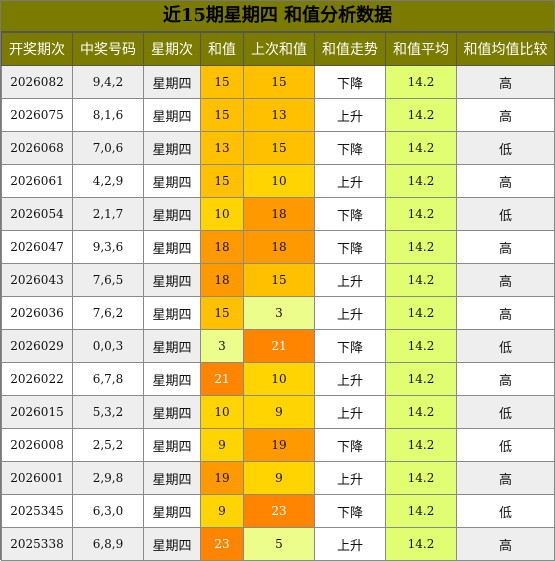 The height and width of the screenshot is (561, 555). I want to click on table-row: 2025345 6,3,0 星期四 9 23 下降 14.2 低, so click(278, 511).